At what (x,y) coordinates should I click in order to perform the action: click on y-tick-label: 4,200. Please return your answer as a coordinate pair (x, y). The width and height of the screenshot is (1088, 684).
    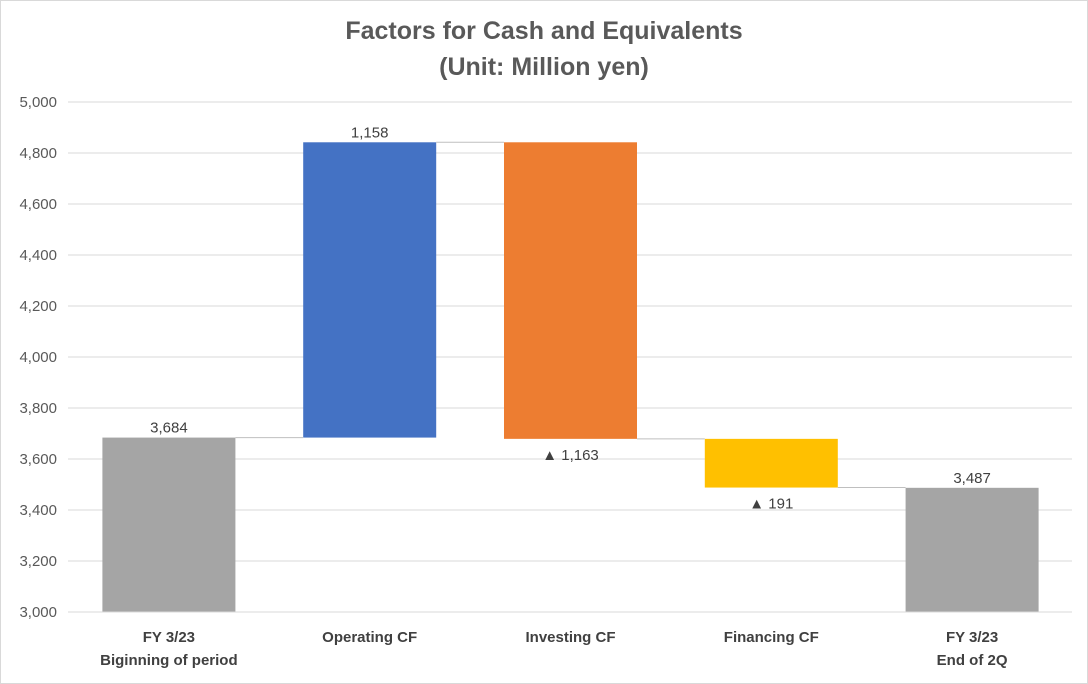
    Looking at the image, I should click on (38, 306).